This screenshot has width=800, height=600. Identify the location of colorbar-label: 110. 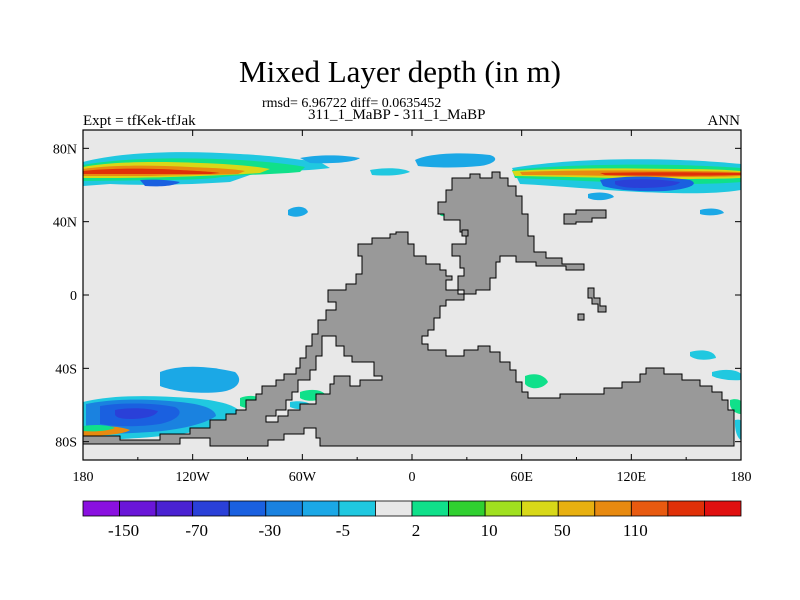
(635, 530).